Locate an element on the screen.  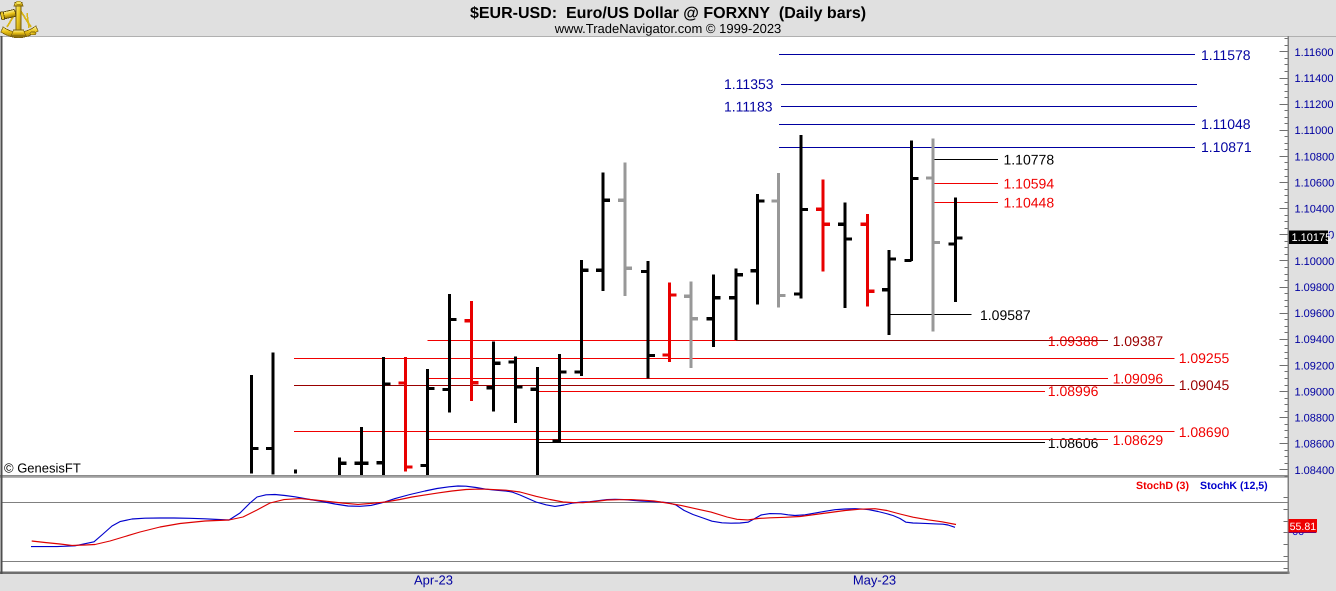
svg-text: StochD (3) is located at coordinates (1162, 486).